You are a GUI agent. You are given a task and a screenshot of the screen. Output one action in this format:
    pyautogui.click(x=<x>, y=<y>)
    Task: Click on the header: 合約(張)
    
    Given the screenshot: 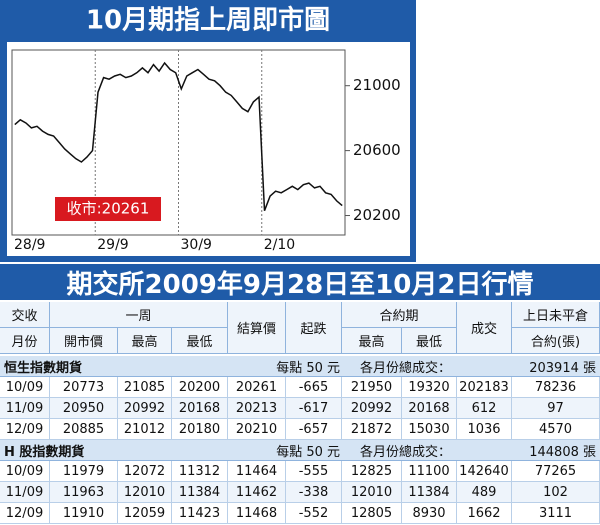 What is the action you would take?
    pyautogui.click(x=556, y=341)
    